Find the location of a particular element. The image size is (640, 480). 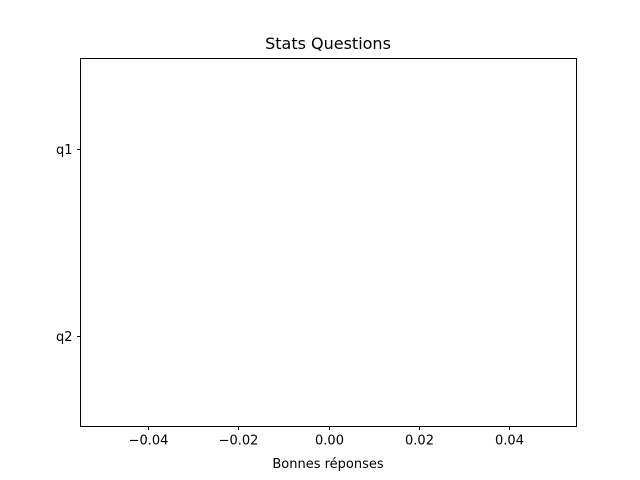

x-tick-label-2: 0.00 is located at coordinates (329, 441).